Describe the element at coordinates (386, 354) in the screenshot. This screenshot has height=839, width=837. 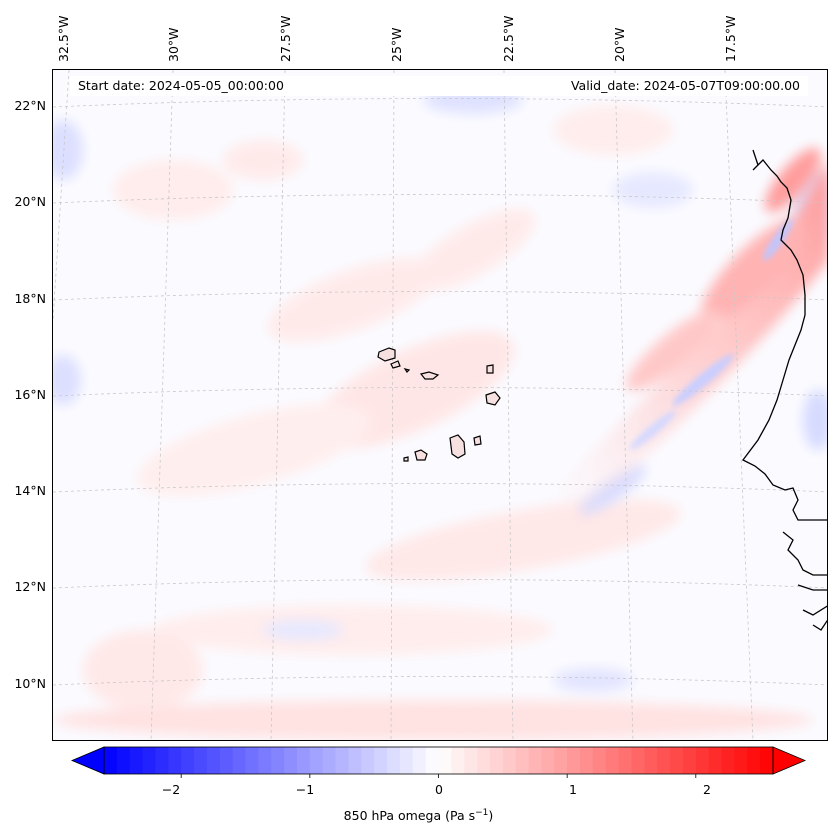
I see `island-santo-antao` at that location.